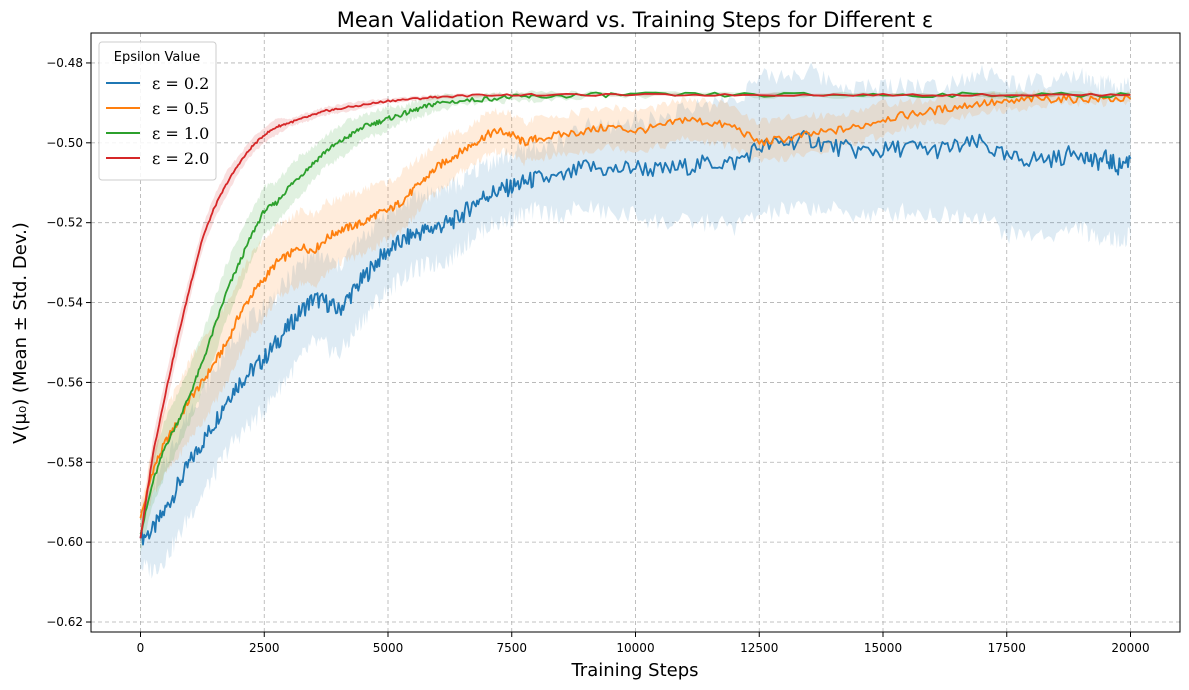 This screenshot has width=1189, height=690. Describe the element at coordinates (64, 303) in the screenshot. I see `y-tick-label: −0.54` at that location.